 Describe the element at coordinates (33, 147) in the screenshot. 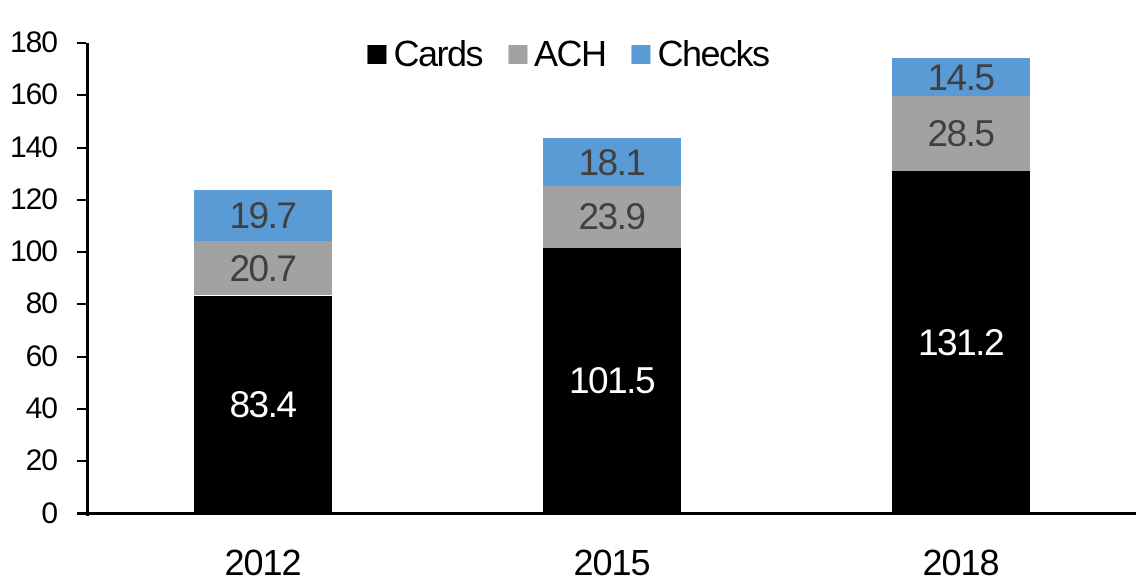

I see `y-axis-tick-label: 140` at that location.